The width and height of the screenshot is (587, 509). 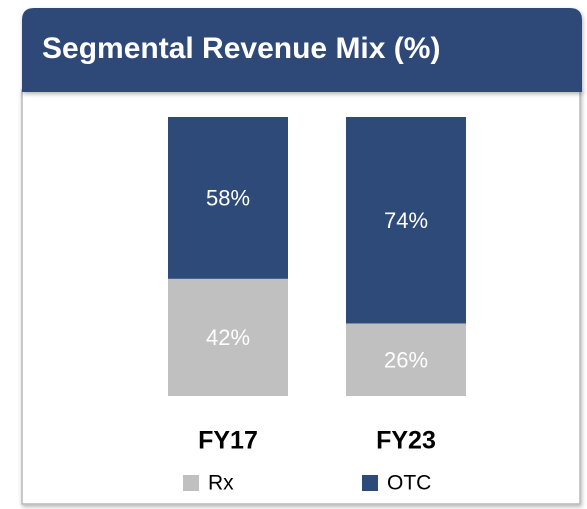 I want to click on x-tick-label: FY17, so click(x=228, y=441).